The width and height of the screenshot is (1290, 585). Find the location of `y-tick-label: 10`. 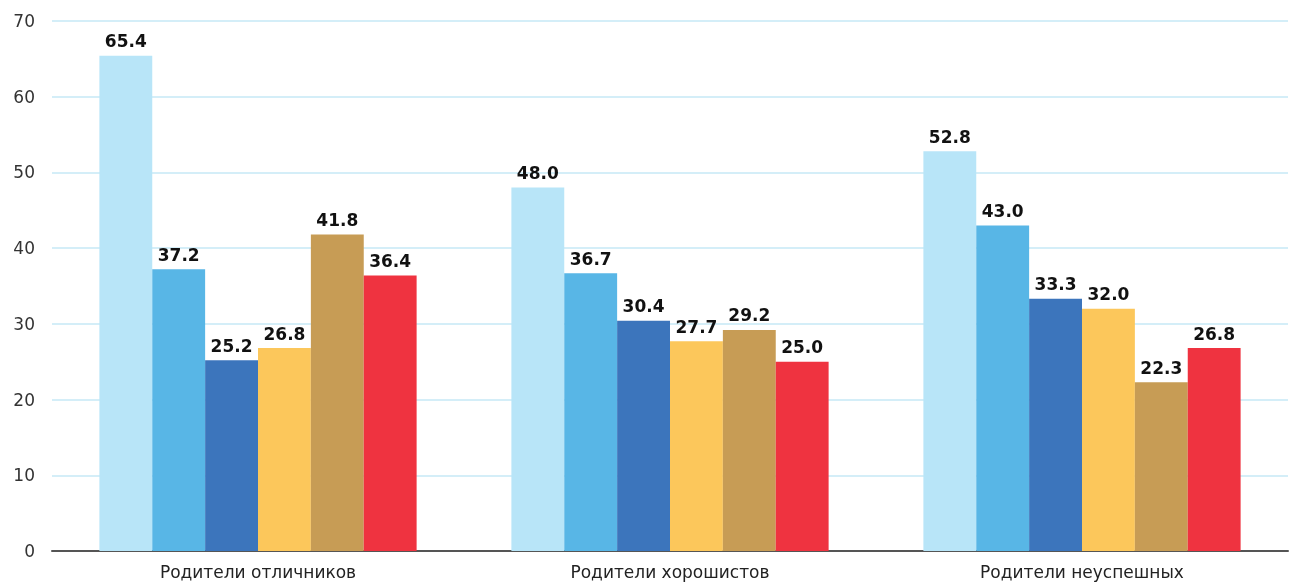

y-tick-label: 10 is located at coordinates (24, 475).